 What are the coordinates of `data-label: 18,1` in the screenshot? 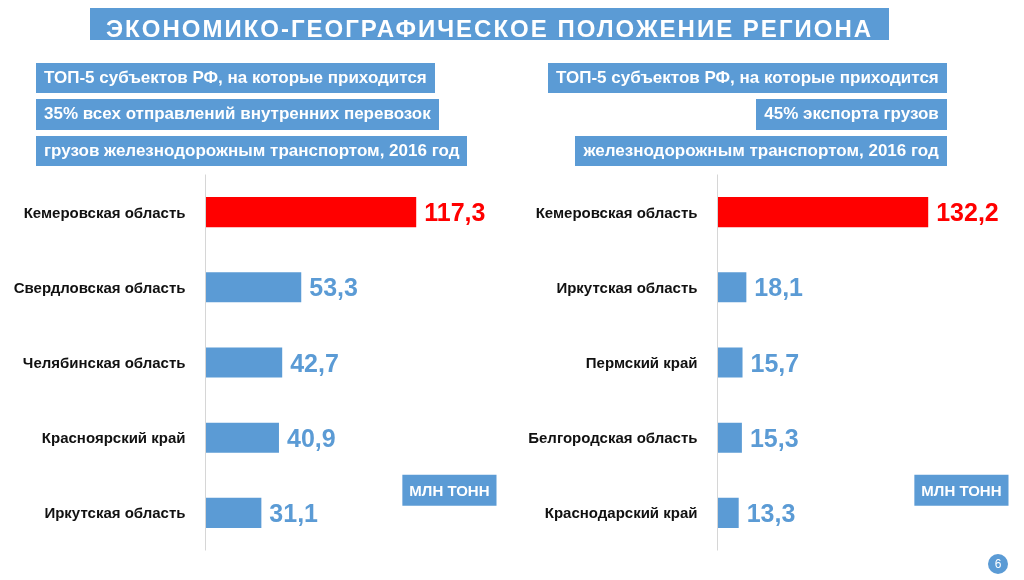 It's located at (779, 287).